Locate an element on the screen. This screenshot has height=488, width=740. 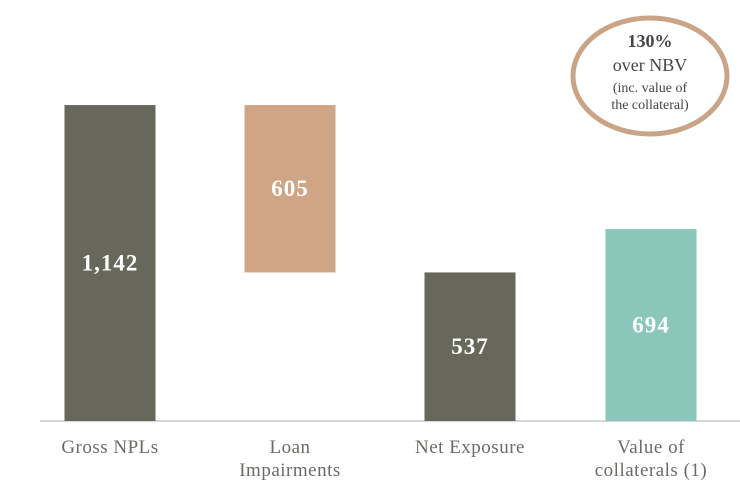
x-tick-label: Net Exposure is located at coordinates (470, 447).